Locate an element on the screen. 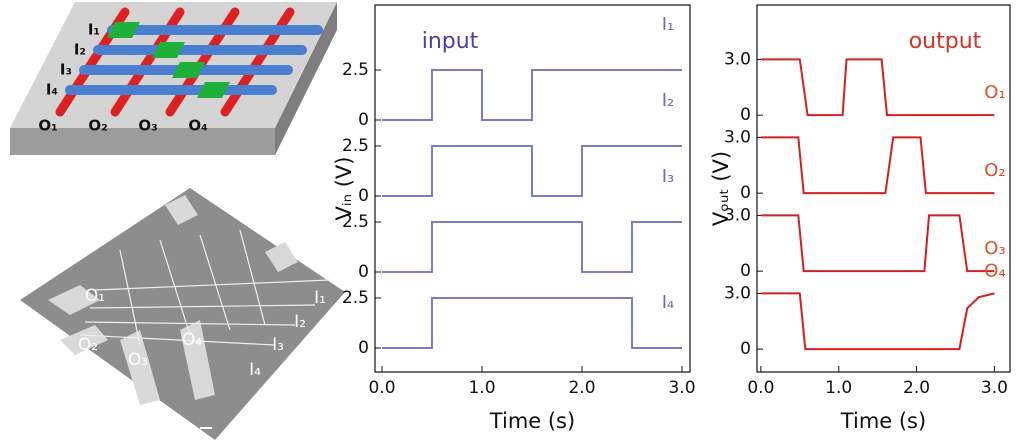  slab-front is located at coordinates (142, 141).